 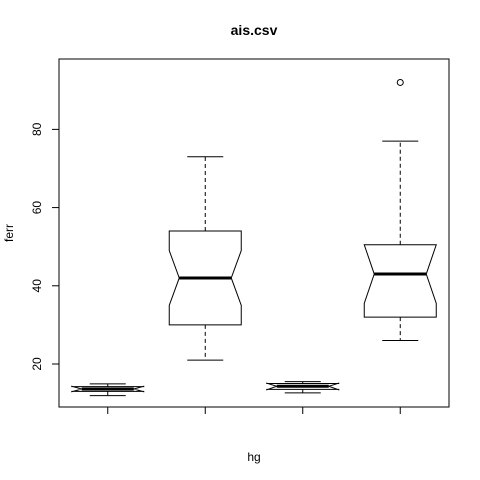 What do you see at coordinates (45, 246) in the screenshot?
I see `y-axis: 20 40 60 80` at bounding box center [45, 246].